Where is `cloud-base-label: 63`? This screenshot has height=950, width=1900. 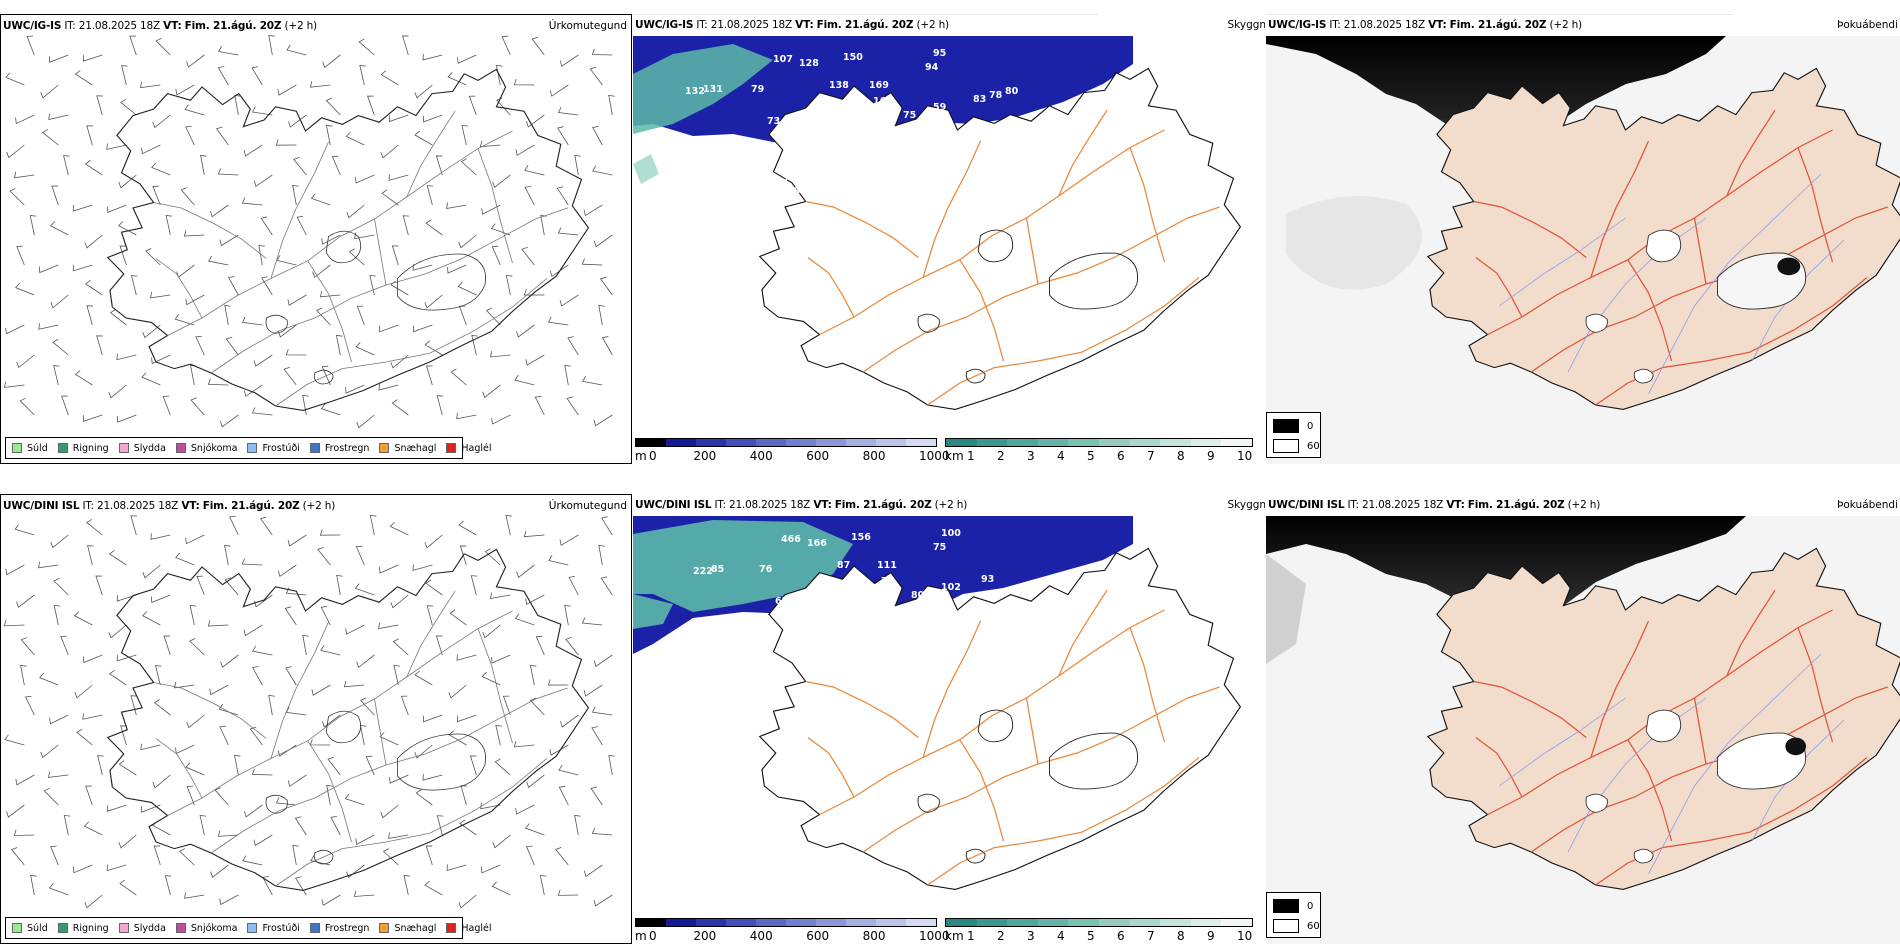 cloud-base-label: 63 is located at coordinates (793, 609).